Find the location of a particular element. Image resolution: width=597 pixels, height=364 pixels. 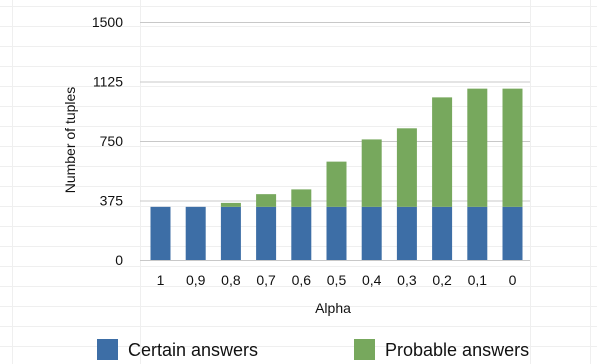

legend-label-certain-answers: Certain answers is located at coordinates (193, 350).